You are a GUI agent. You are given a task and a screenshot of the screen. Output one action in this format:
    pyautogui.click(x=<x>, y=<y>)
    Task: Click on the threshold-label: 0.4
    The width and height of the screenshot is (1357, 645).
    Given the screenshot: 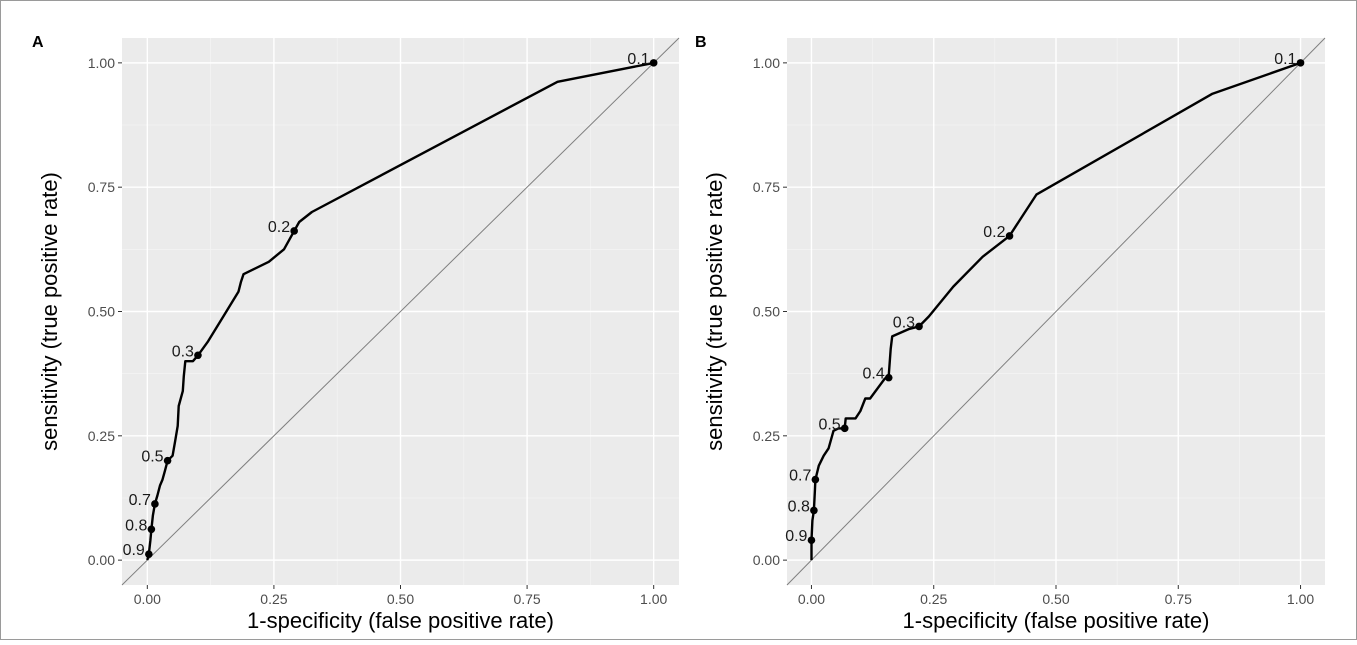 What is the action you would take?
    pyautogui.click(x=873, y=374)
    